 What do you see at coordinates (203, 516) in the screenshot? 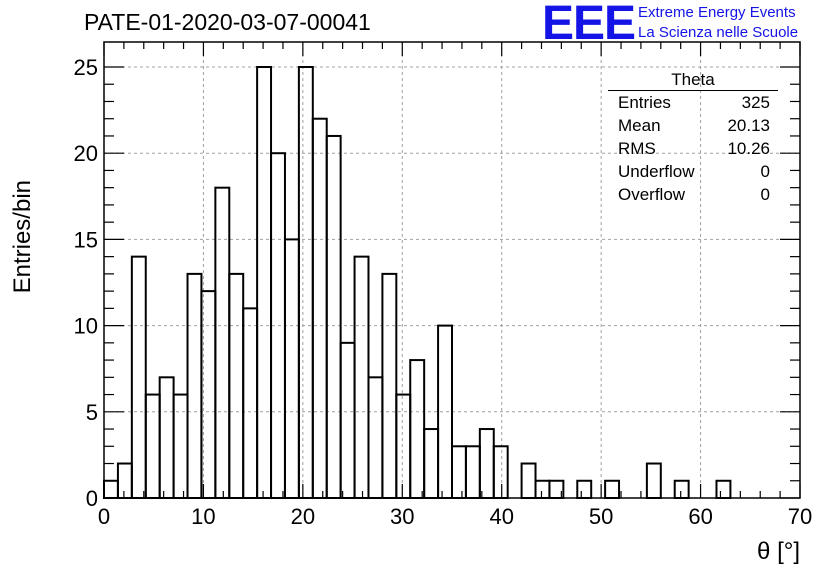
I see `x-tick-label: 10` at bounding box center [203, 516].